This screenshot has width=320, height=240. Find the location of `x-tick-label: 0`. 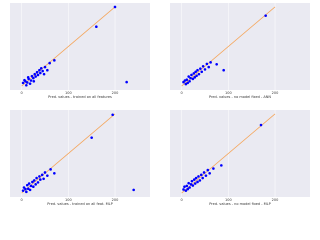

x-tick-label: 0 is located at coordinates (22, 200).